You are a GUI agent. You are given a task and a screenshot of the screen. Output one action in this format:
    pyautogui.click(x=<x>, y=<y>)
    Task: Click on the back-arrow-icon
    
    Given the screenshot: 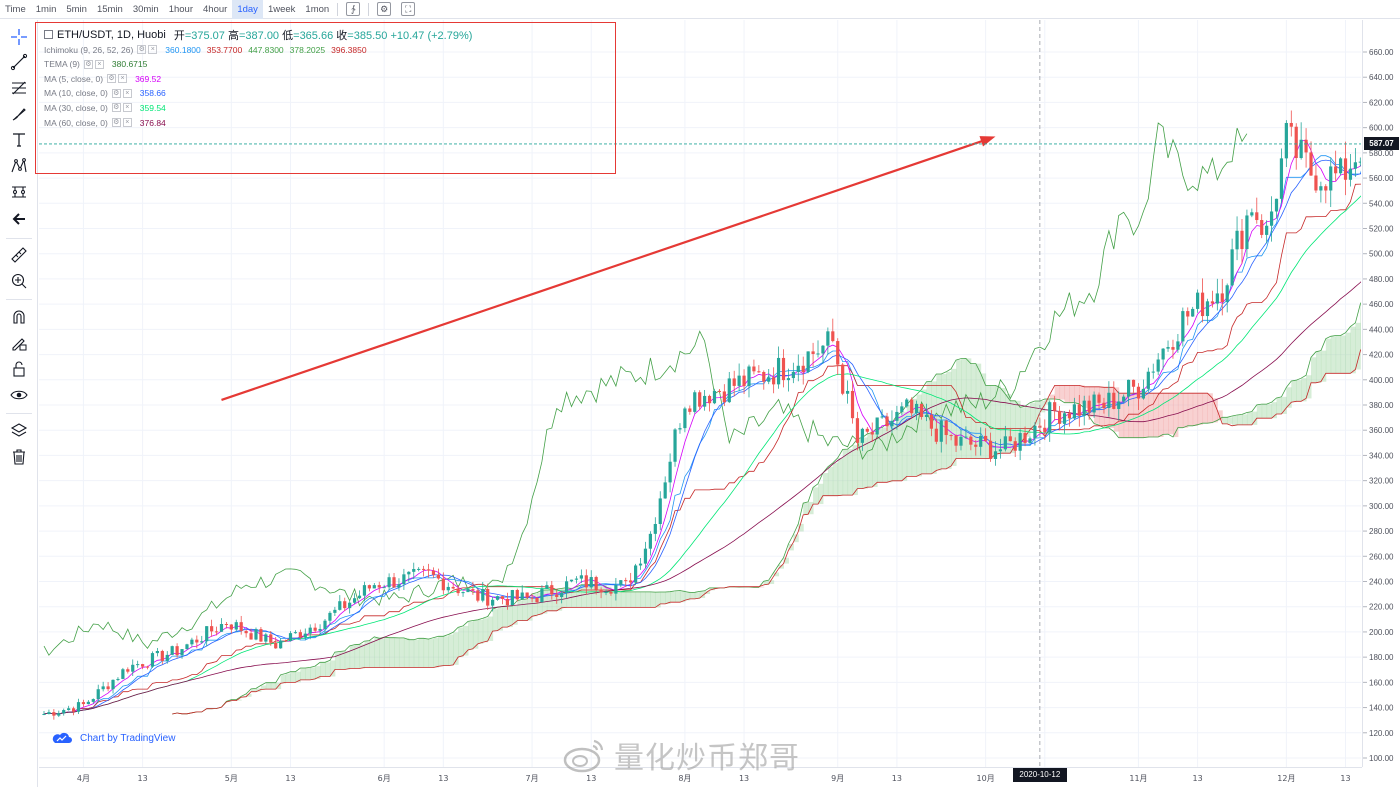 What is the action you would take?
    pyautogui.click(x=19, y=219)
    